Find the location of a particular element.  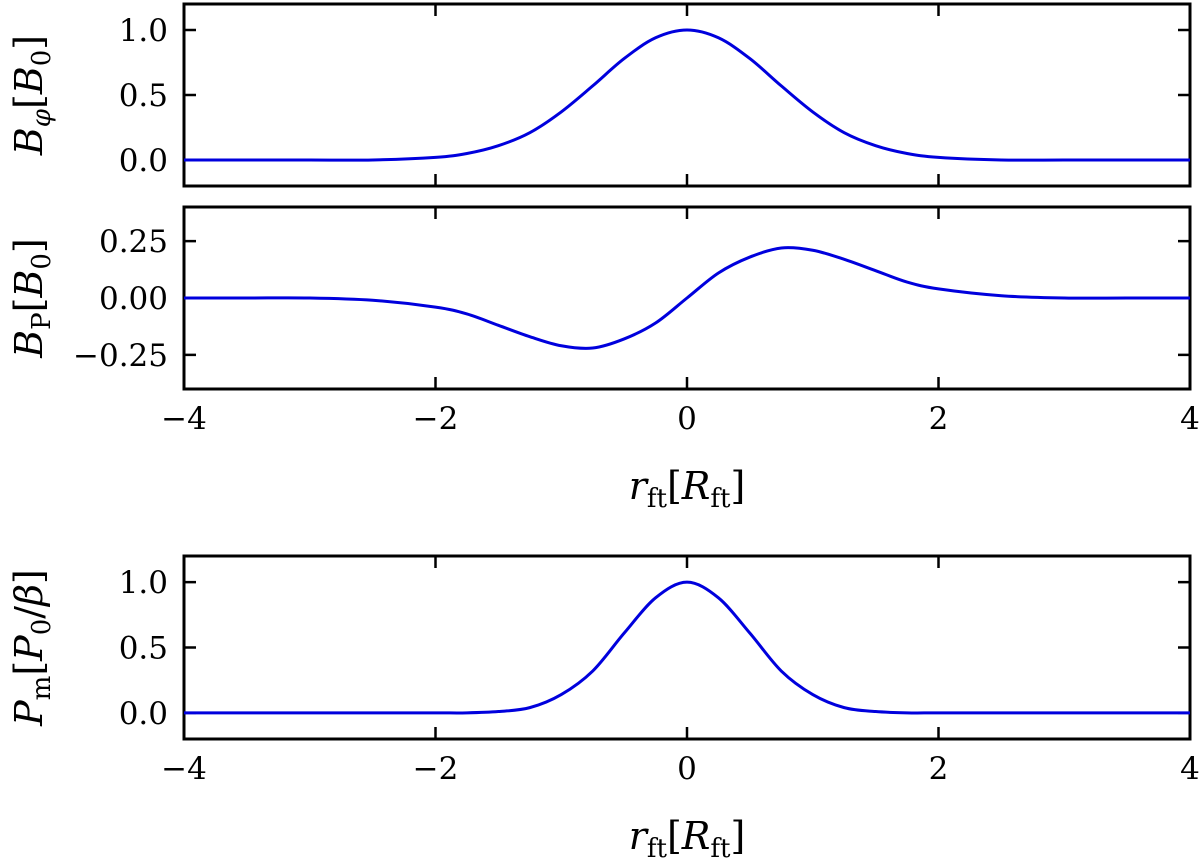

panel-3-series-line is located at coordinates (687, 647).